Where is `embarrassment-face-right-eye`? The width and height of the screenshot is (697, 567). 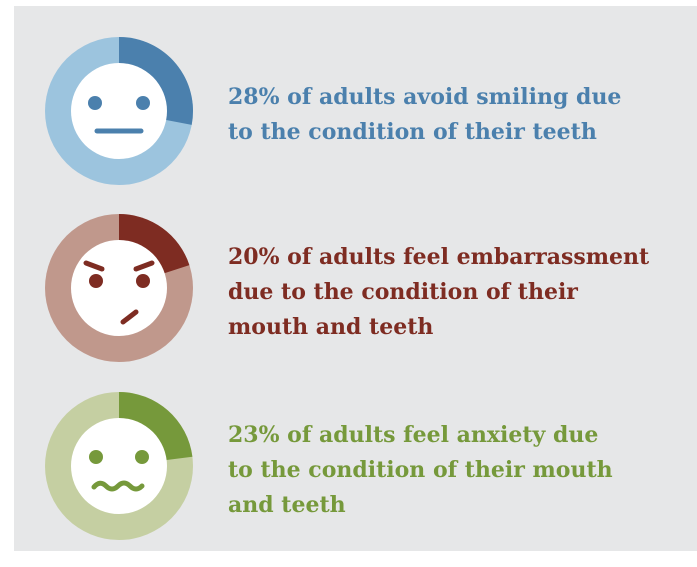
embarrassment-face-right-eye is located at coordinates (143, 281).